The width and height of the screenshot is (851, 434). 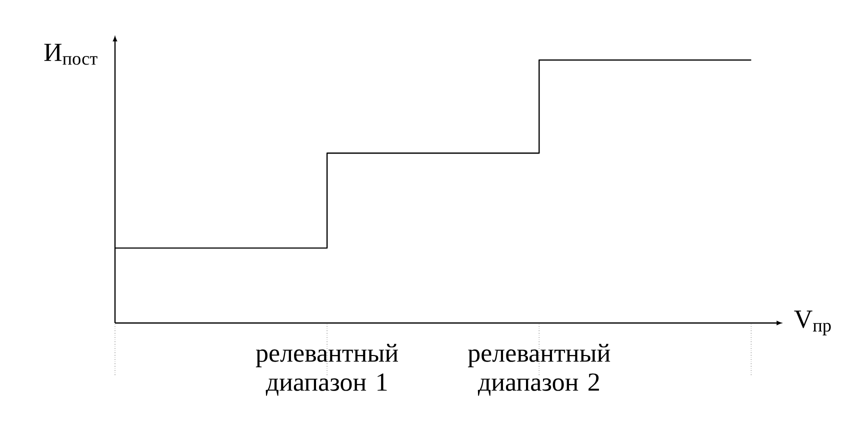 What do you see at coordinates (71, 54) in the screenshot?
I see `y-axis-title: И$_{пост}$` at bounding box center [71, 54].